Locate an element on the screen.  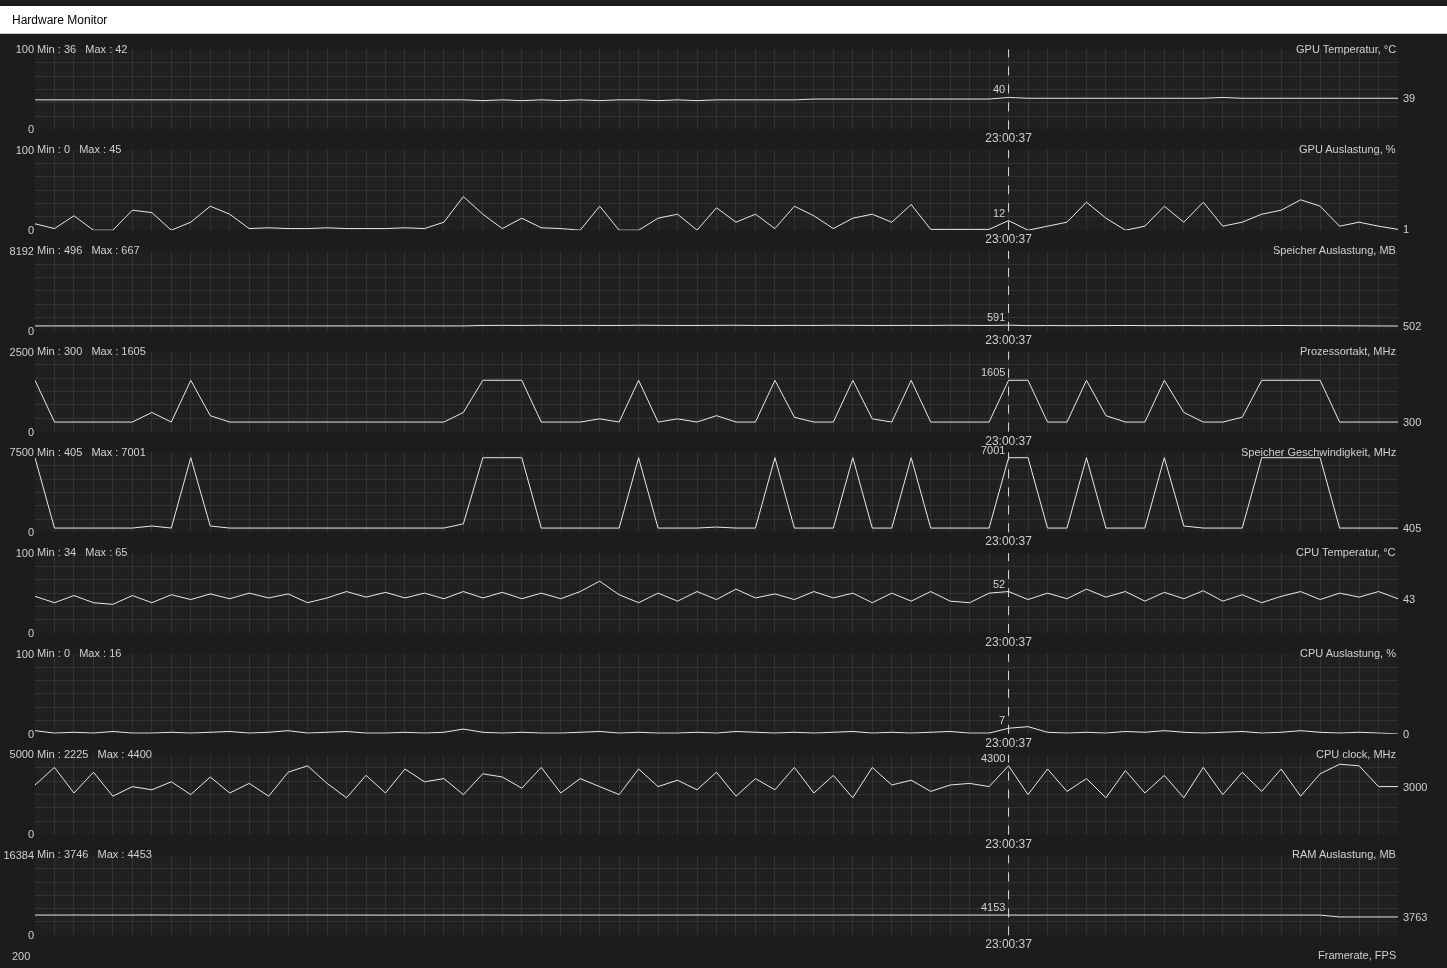
annotation: Min : 300 Max : 1605 is located at coordinates (91, 351).